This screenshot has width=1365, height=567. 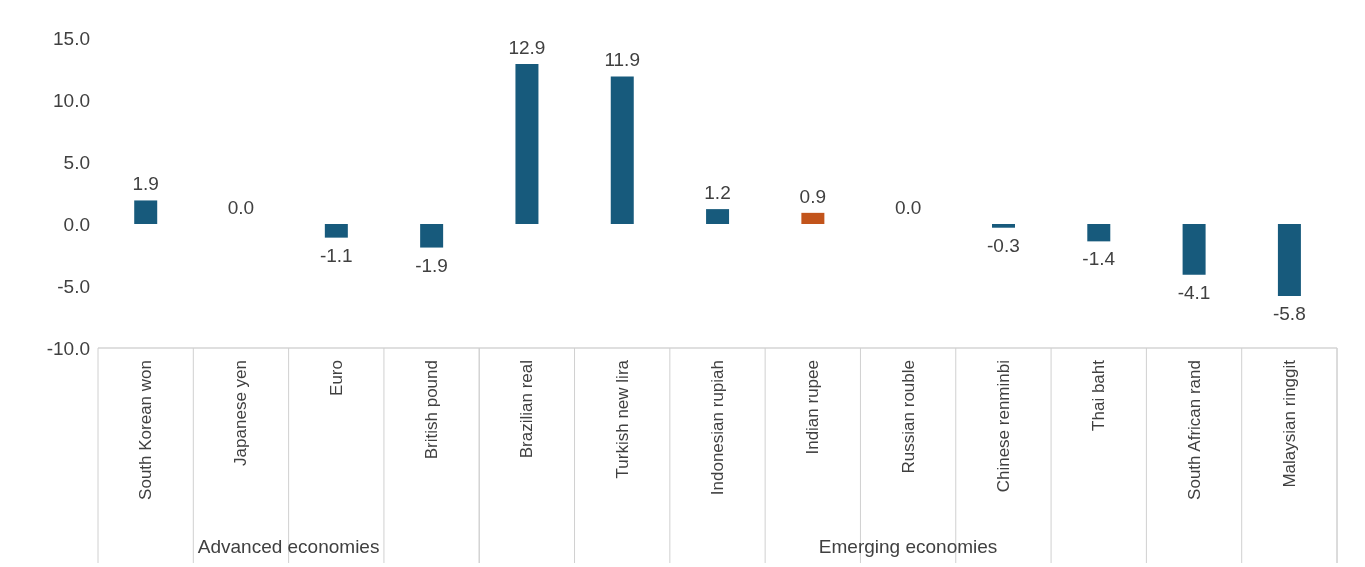 What do you see at coordinates (1289, 423) in the screenshot?
I see `x-tick-label: Malaysian ringgit` at bounding box center [1289, 423].